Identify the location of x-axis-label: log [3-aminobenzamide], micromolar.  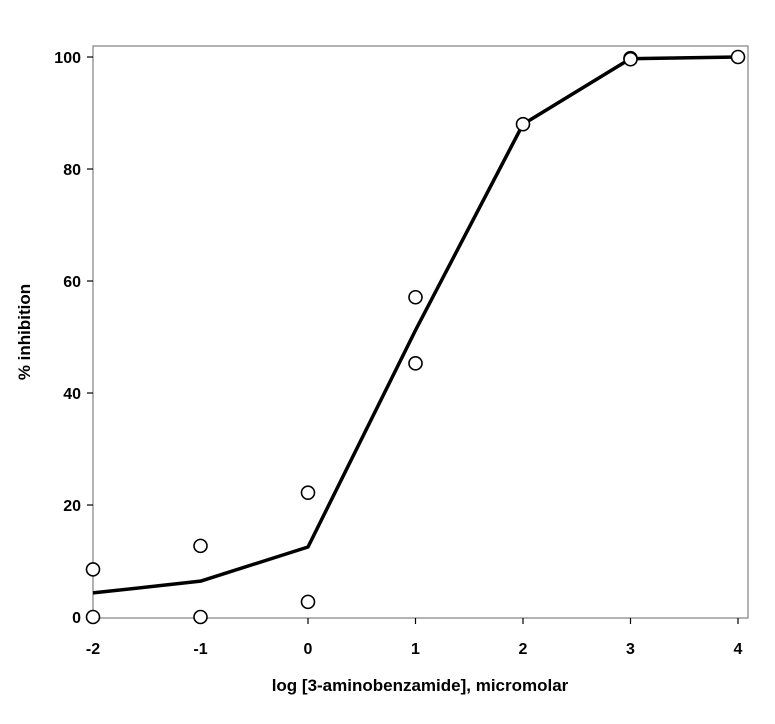
(420, 685).